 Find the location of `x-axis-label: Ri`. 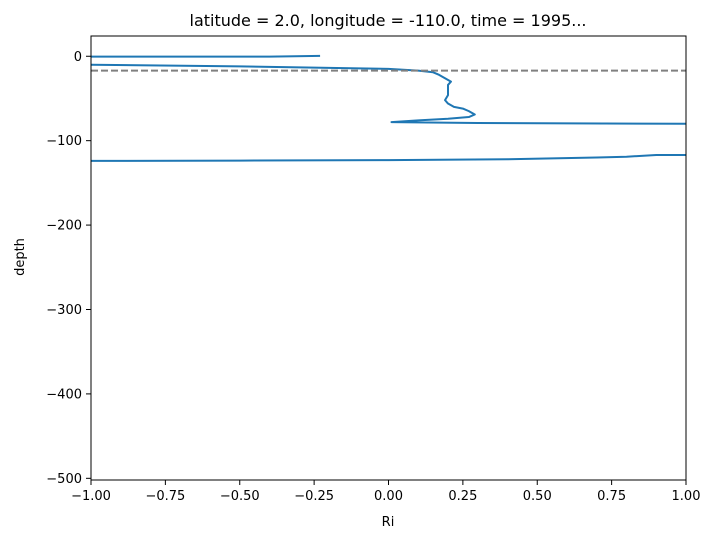

x-axis-label: Ri is located at coordinates (388, 522).